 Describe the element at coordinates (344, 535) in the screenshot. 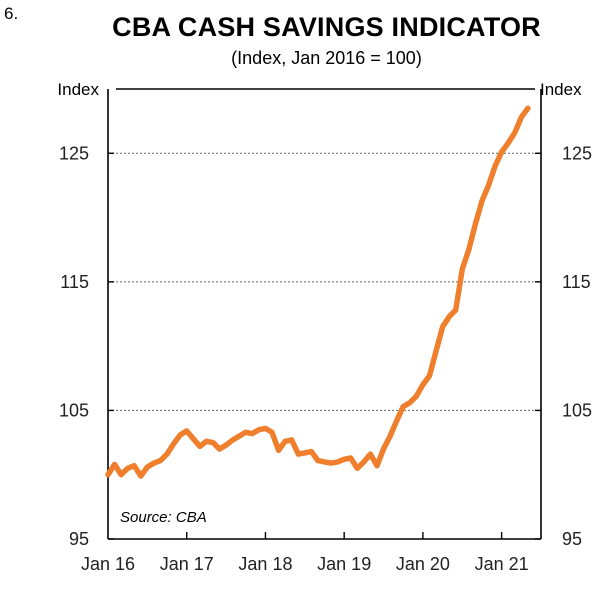

I see `x-tick-marks` at that location.